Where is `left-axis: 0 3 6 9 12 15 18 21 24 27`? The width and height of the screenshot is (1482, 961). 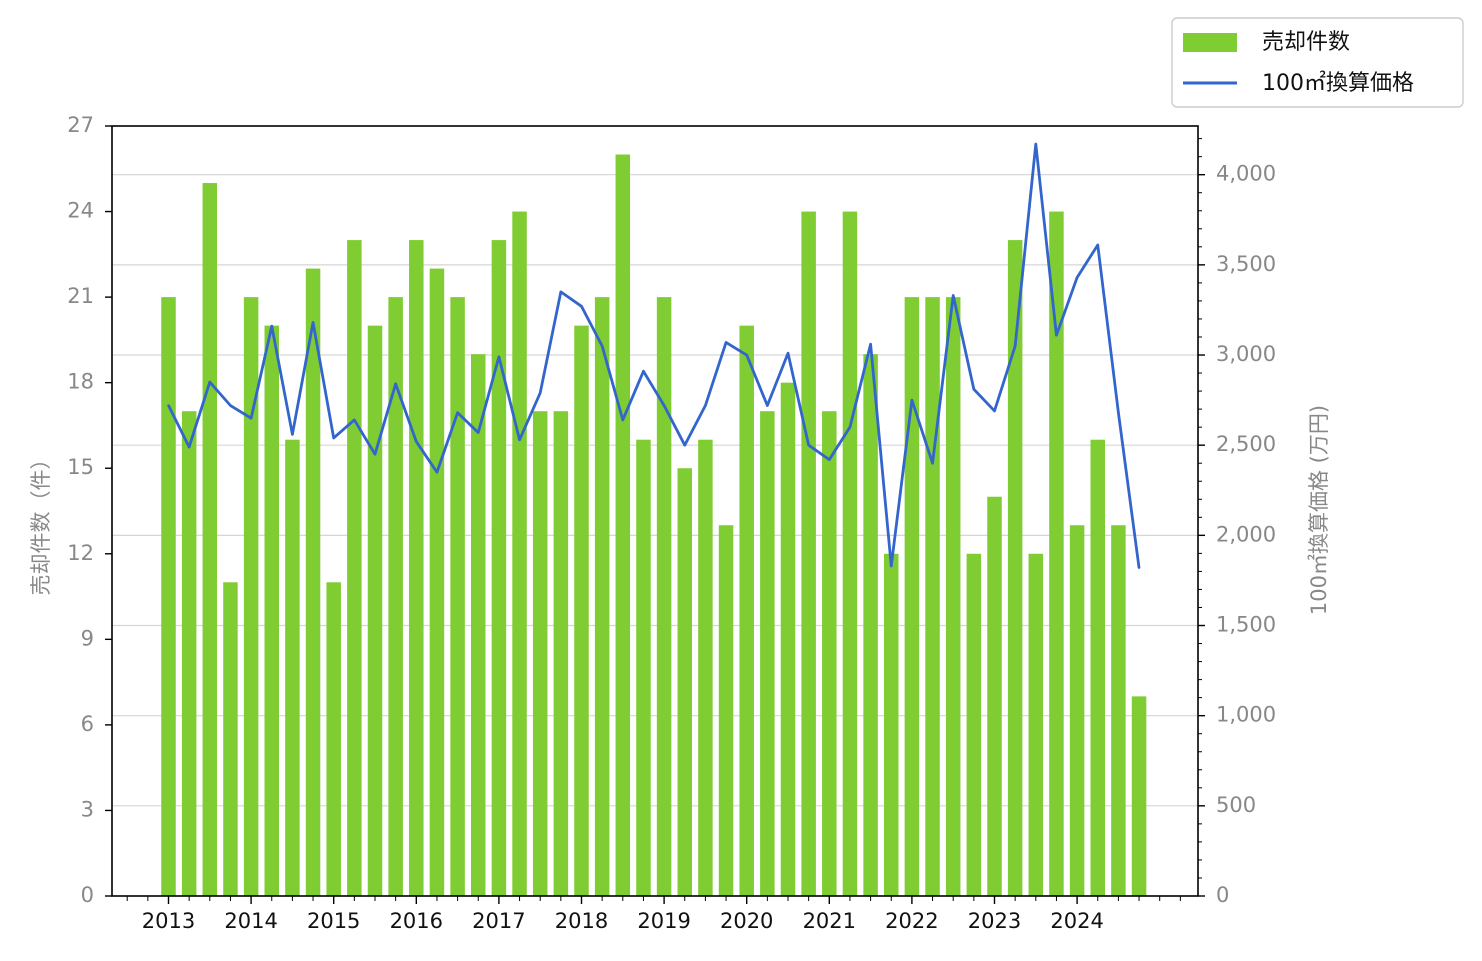
left-axis: 0 3 6 9 12 15 18 21 24 27 is located at coordinates (89, 510).